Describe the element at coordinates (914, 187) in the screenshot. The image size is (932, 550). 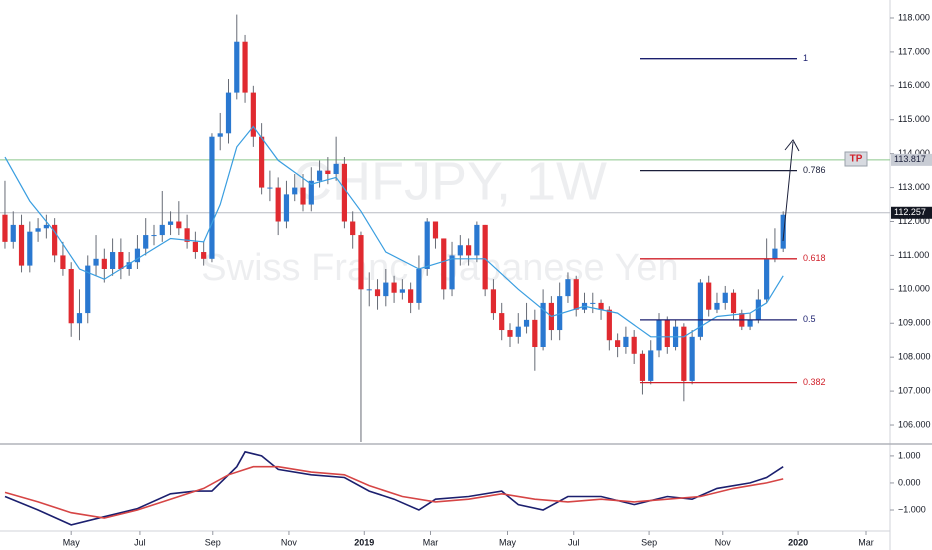
I see `y-tick-label: 113.000` at that location.